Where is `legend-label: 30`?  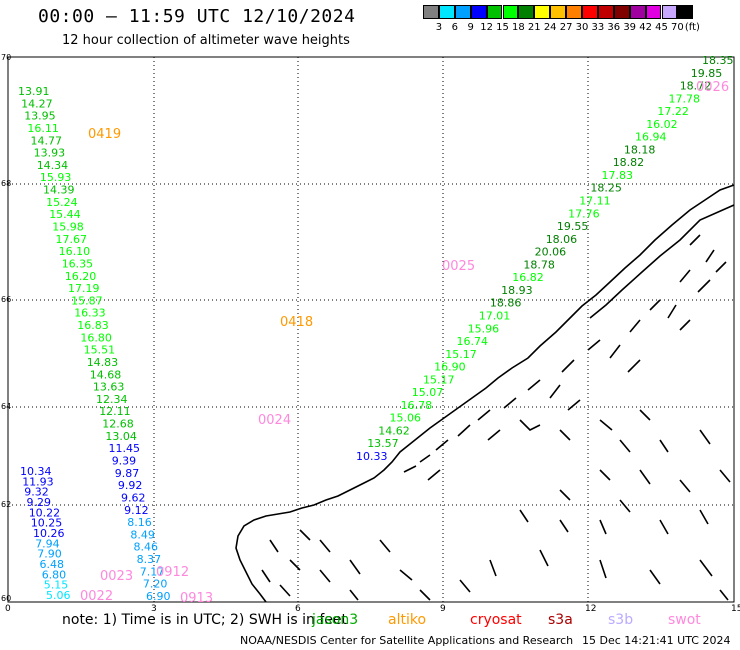 legend-label: 30 is located at coordinates (582, 27).